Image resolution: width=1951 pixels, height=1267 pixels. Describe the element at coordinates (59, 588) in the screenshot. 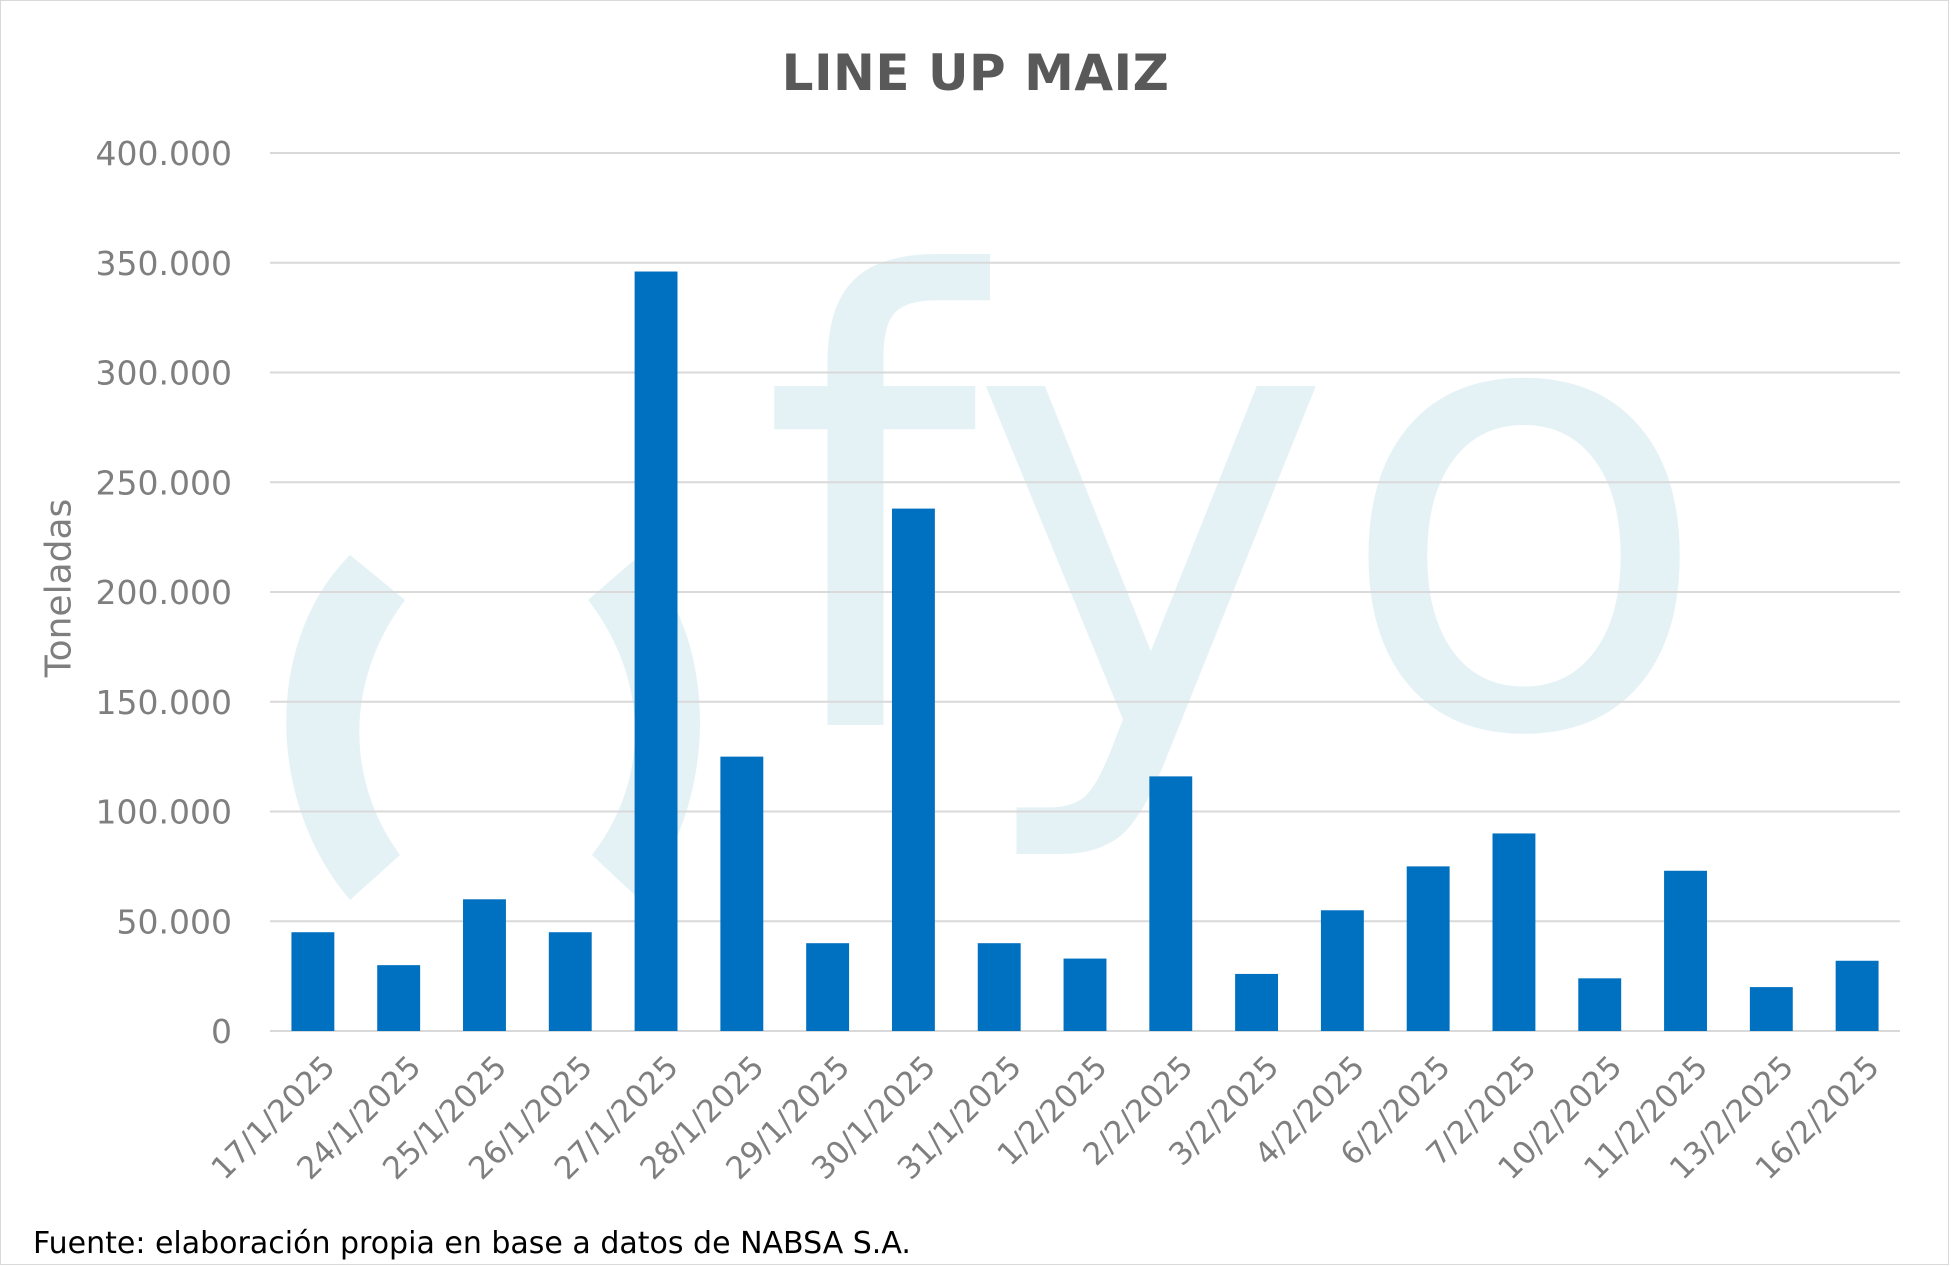

I see `y-axis-label: Toneladas` at that location.